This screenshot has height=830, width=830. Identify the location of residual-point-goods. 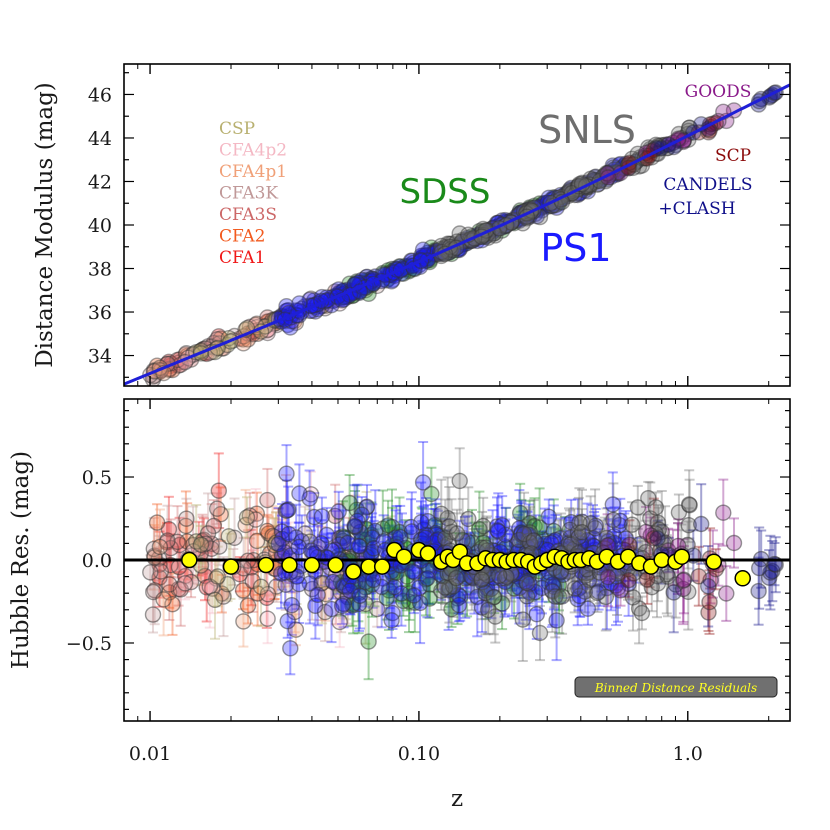
(608, 577).